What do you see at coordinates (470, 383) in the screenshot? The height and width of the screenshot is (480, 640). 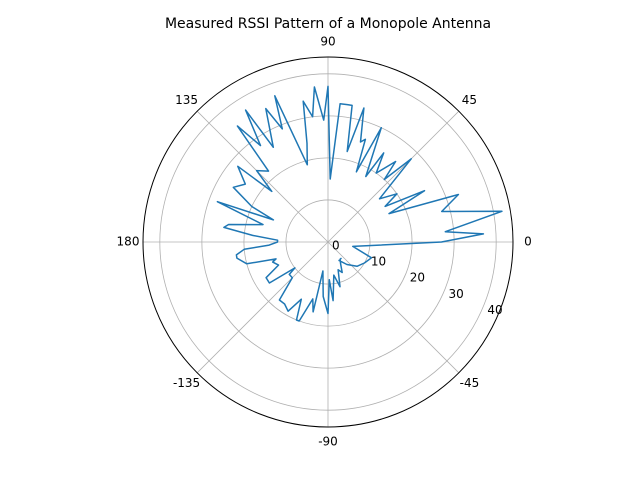 I see `theta-tick-label-7: -45` at bounding box center [470, 383].